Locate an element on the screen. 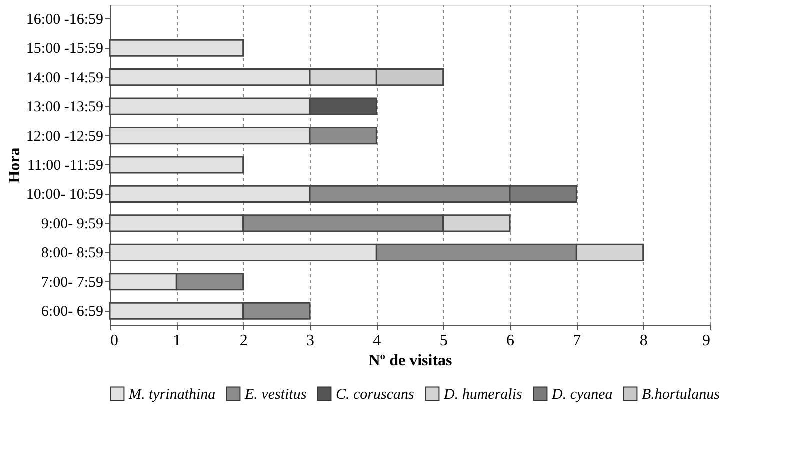 The height and width of the screenshot is (459, 805). y-tick-label: 11:00 -11:59 is located at coordinates (66, 166).